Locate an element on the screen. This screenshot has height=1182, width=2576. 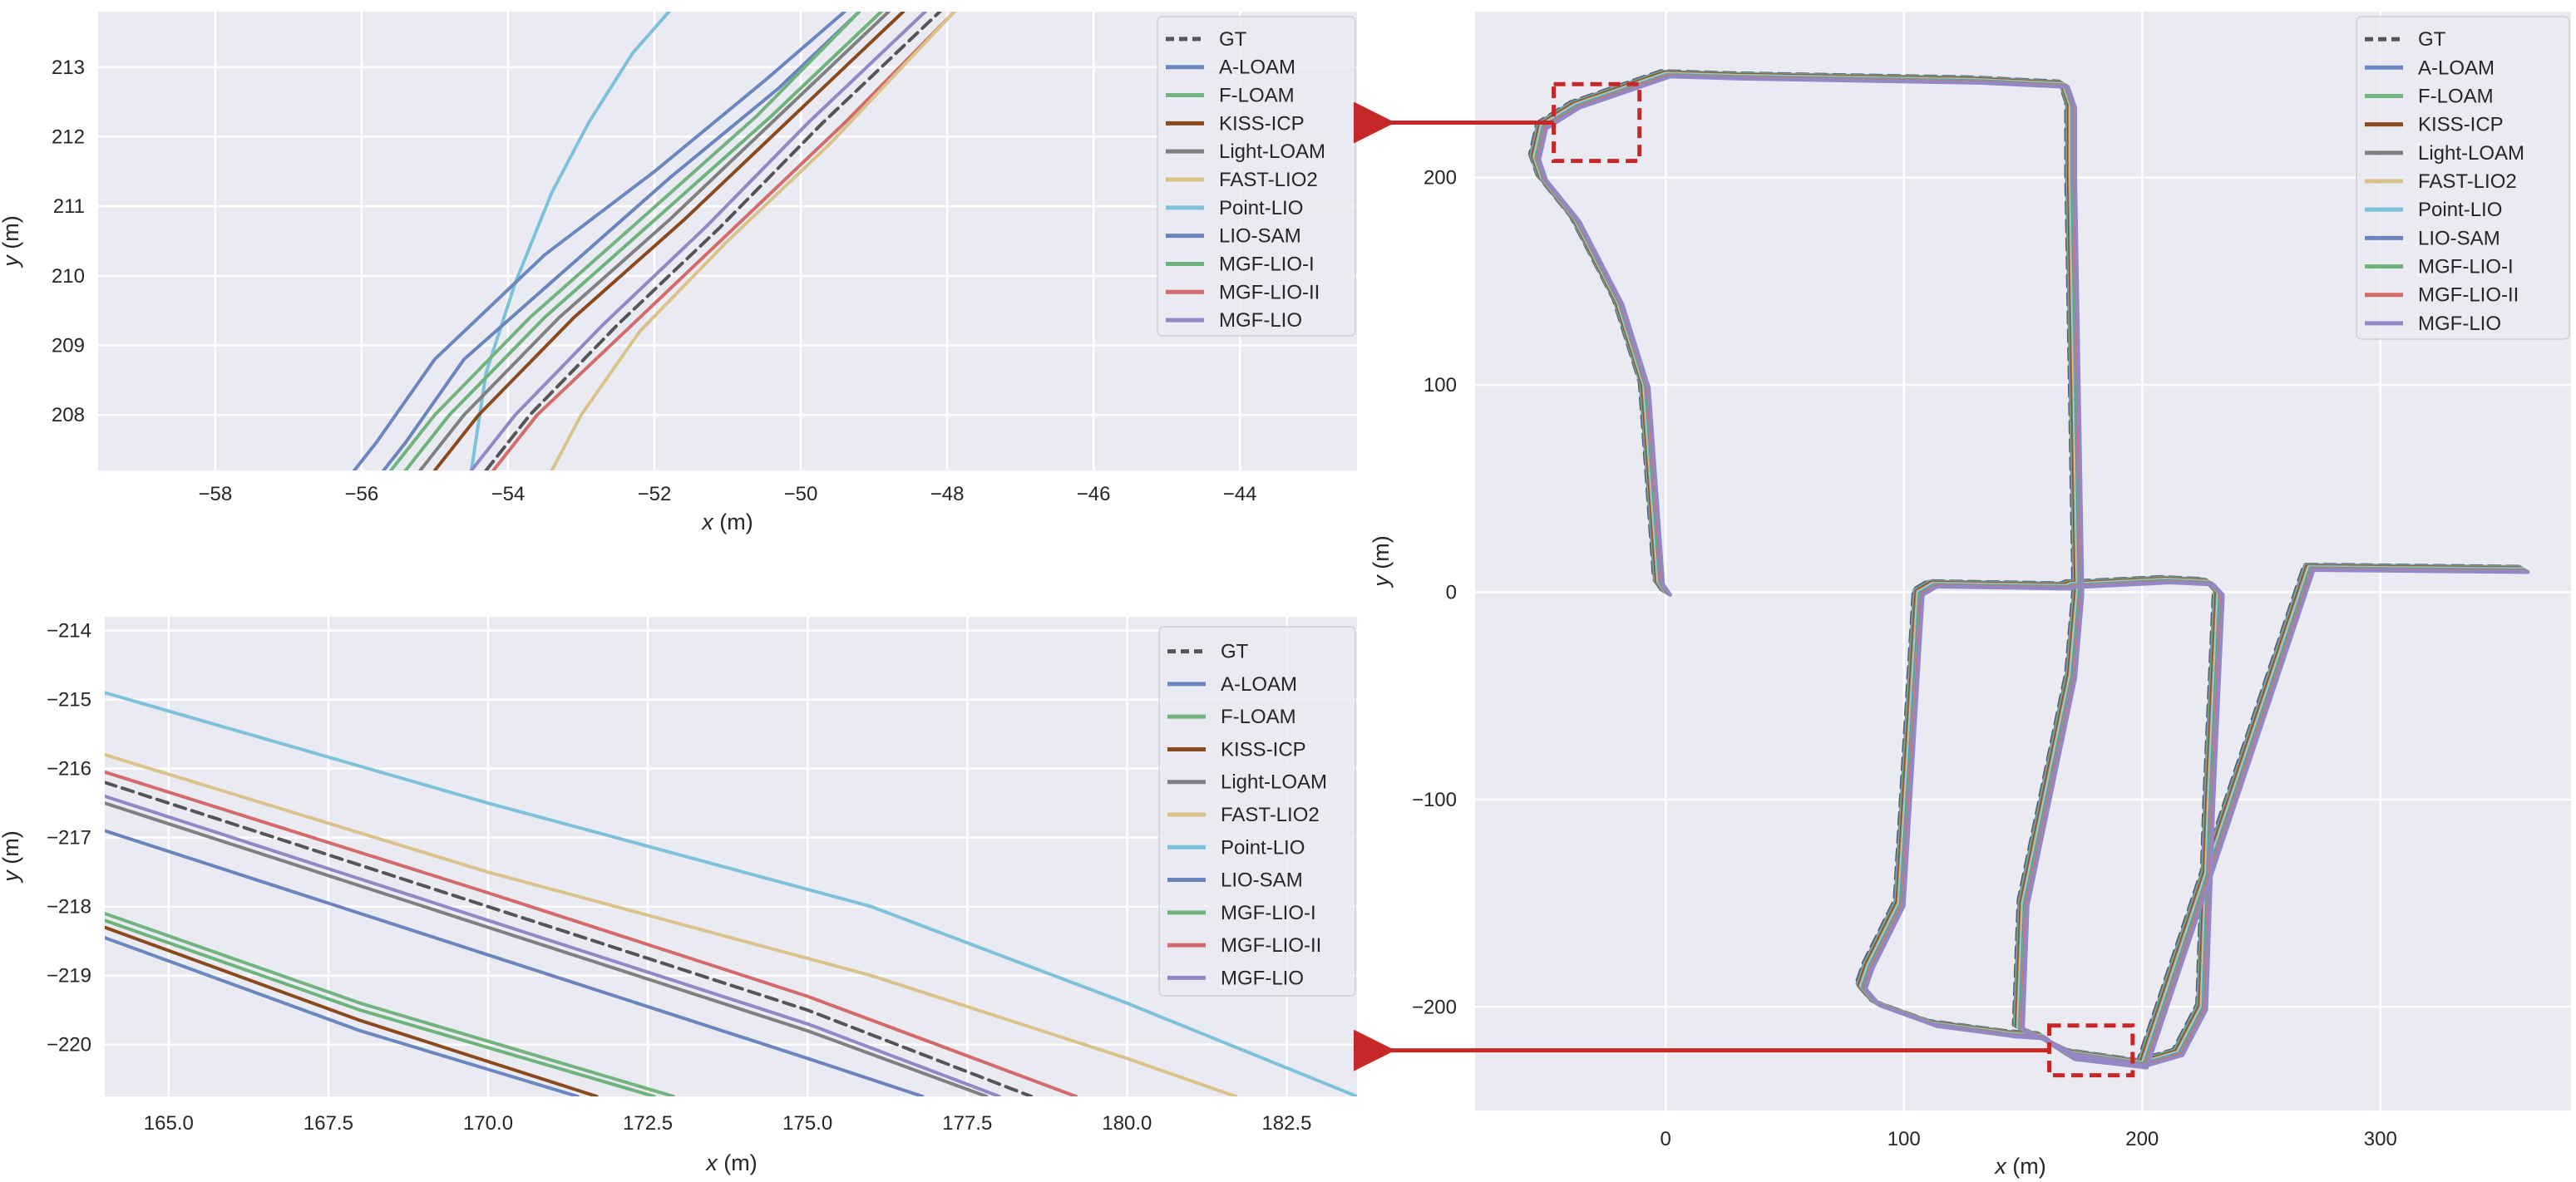
y-tick-label: 210 is located at coordinates (68, 276).